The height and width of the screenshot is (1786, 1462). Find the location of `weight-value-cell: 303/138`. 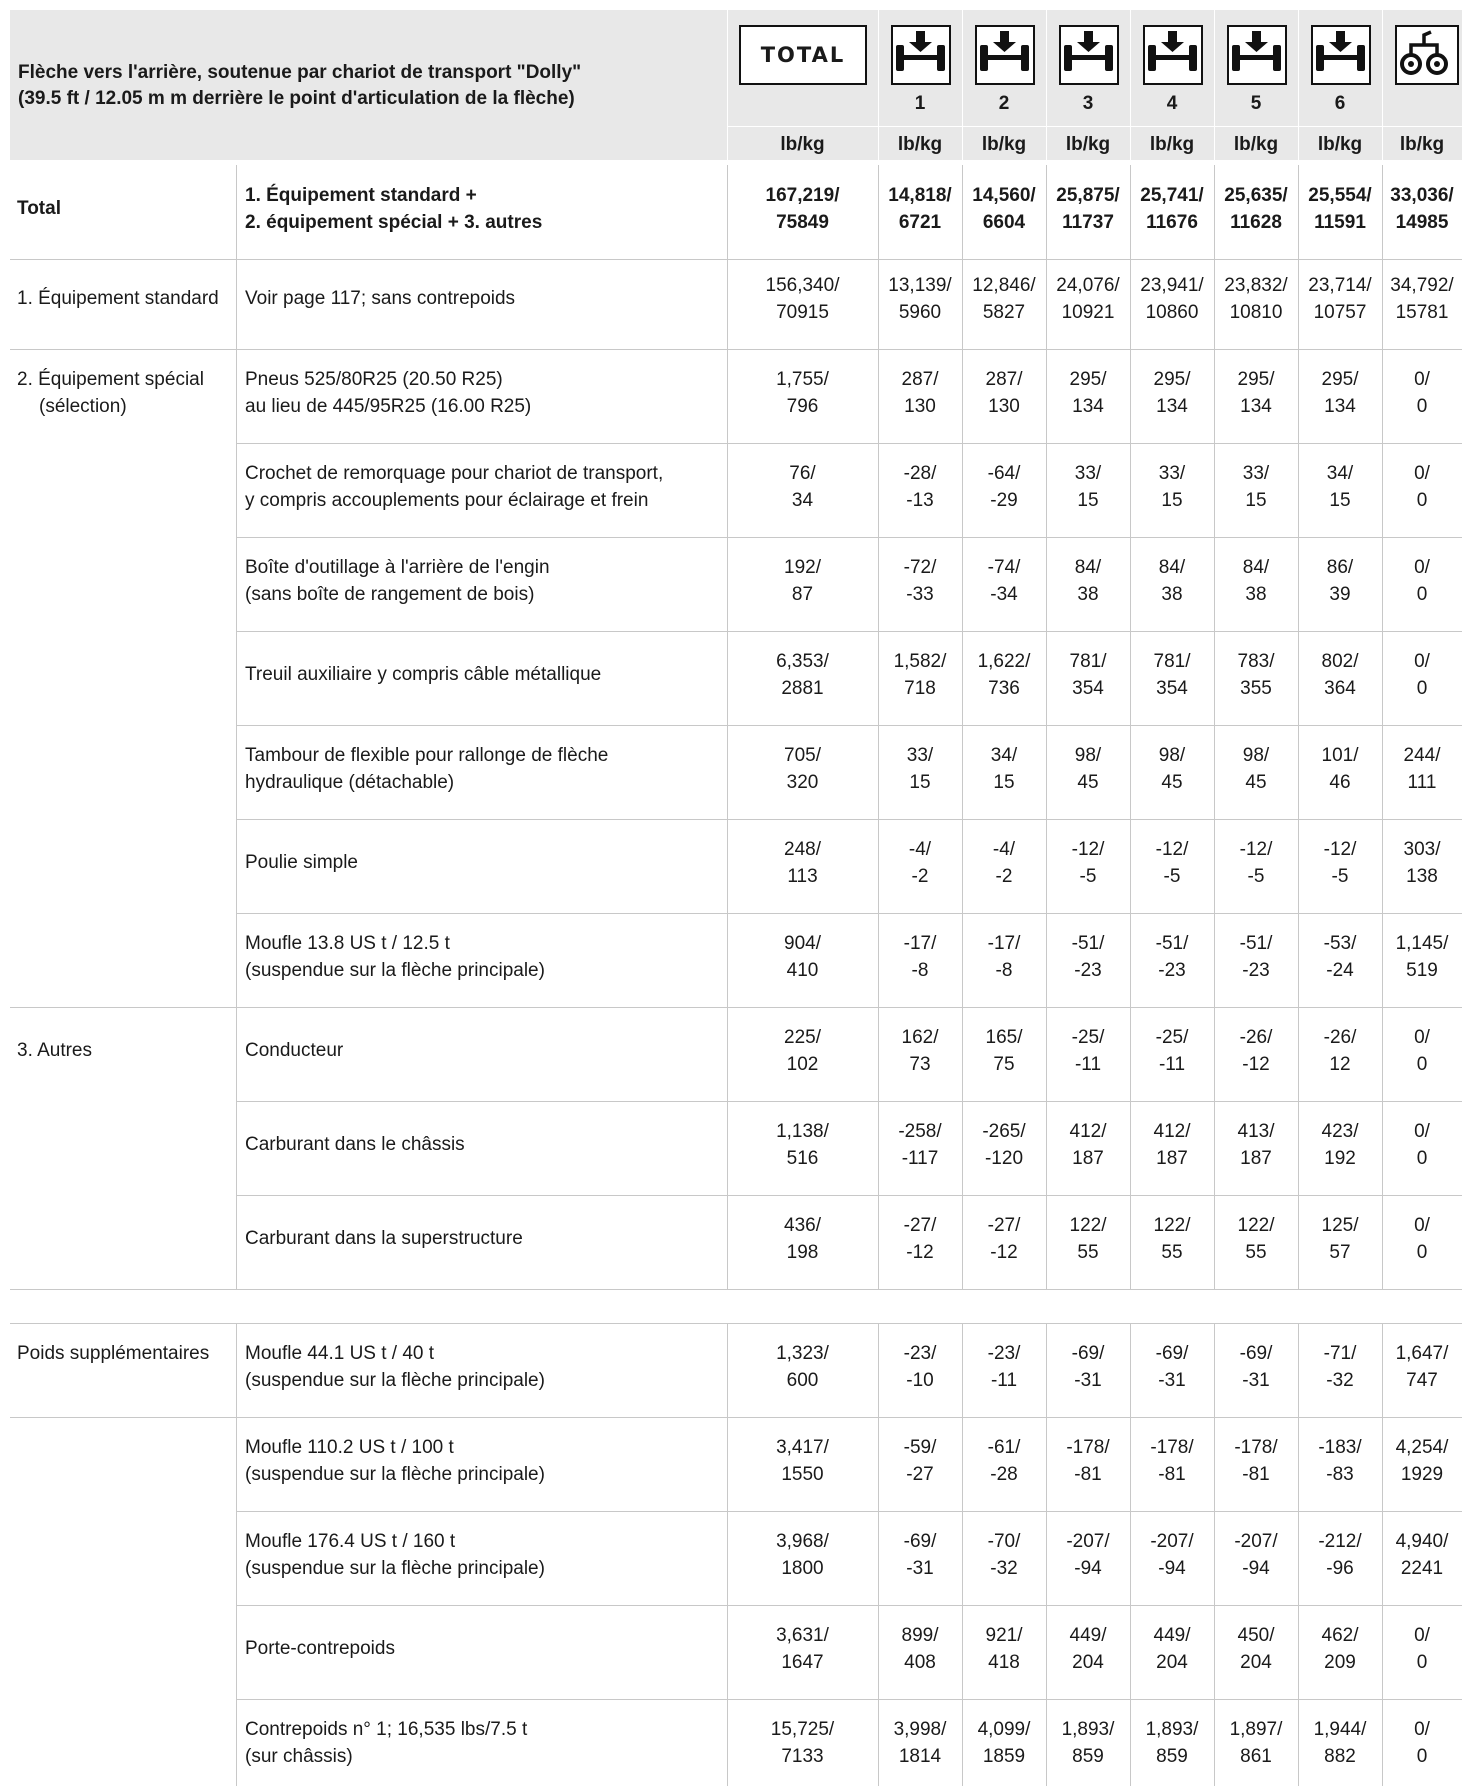

weight-value-cell: 303/138 is located at coordinates (1422, 863).